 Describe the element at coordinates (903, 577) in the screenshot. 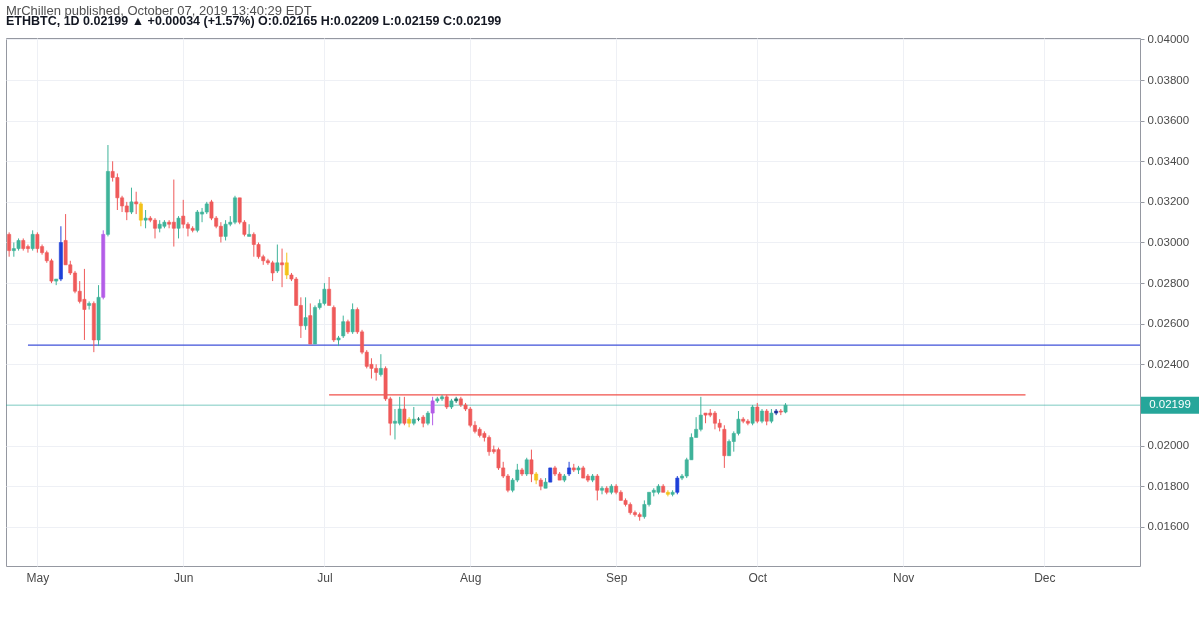

I see `x-tick-label: Nov` at that location.